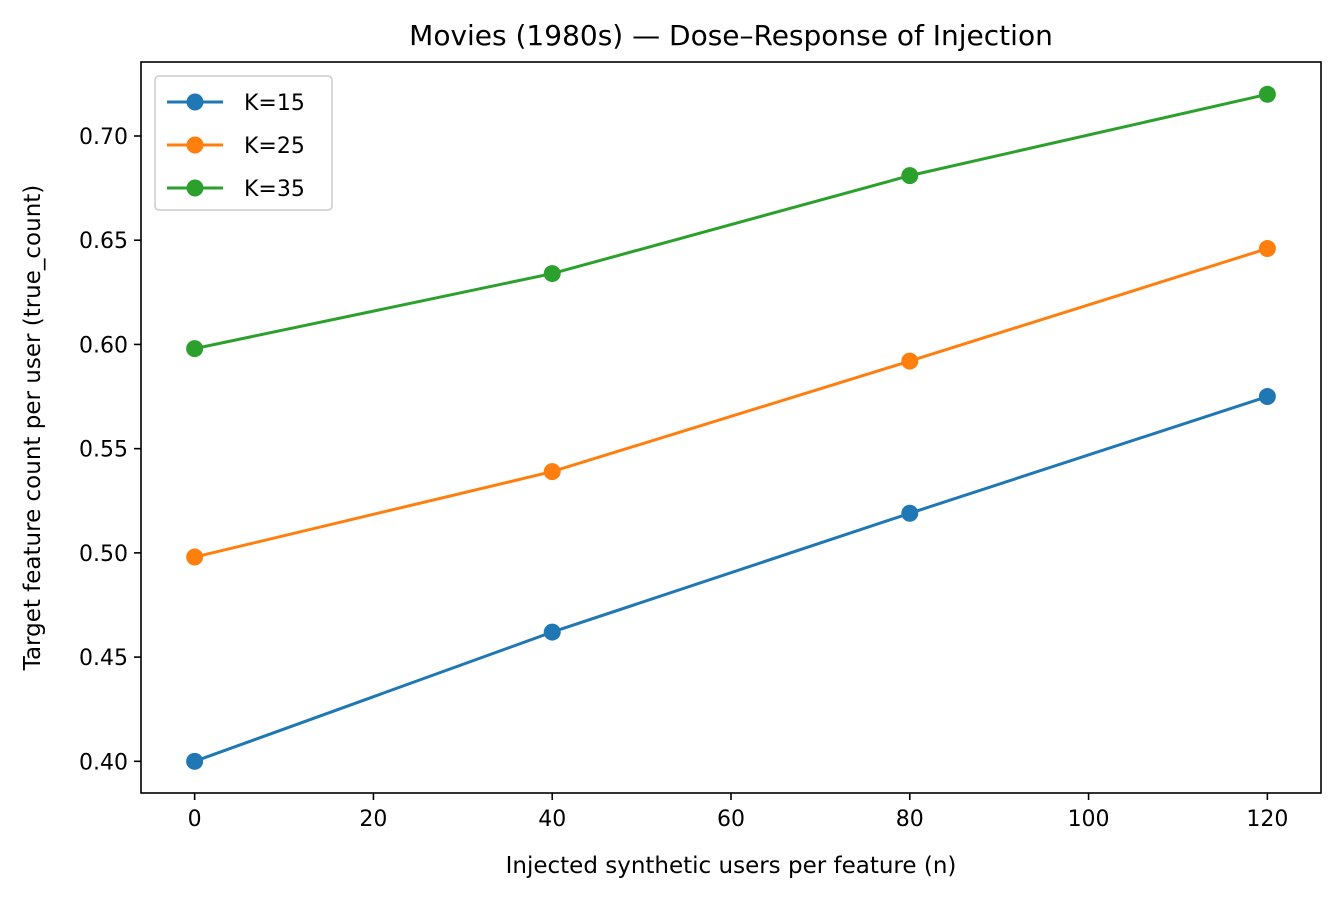 The width and height of the screenshot is (1340, 901). I want to click on y-axis: 0.40 0.45 0.50 0.55 0.60 0.65 0.70, so click(110, 450).